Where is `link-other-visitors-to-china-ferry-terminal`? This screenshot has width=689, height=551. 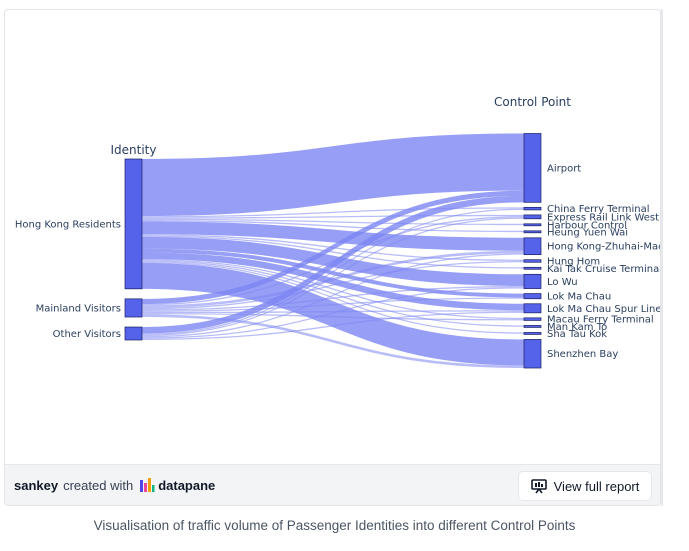
link-other-visitors-to-china-ferry-terminal is located at coordinates (333, 271).